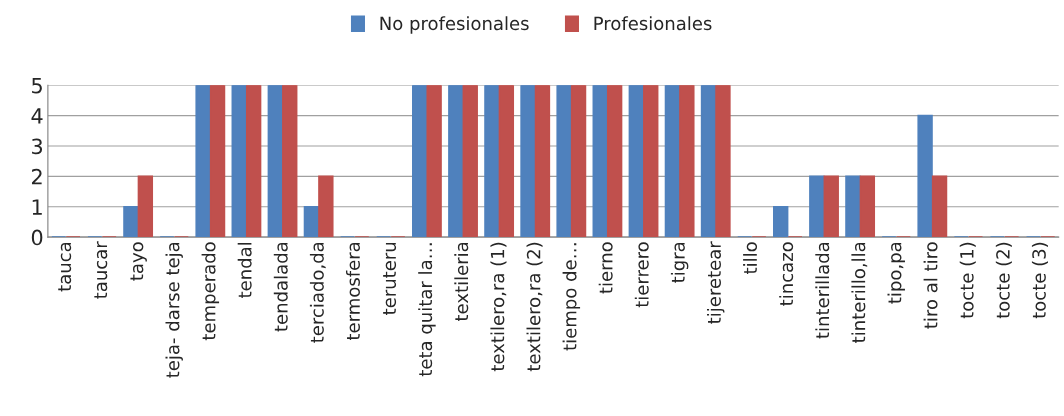 This screenshot has height=416, width=1064. I want to click on x-tick-label: tincazo, so click(786, 274).